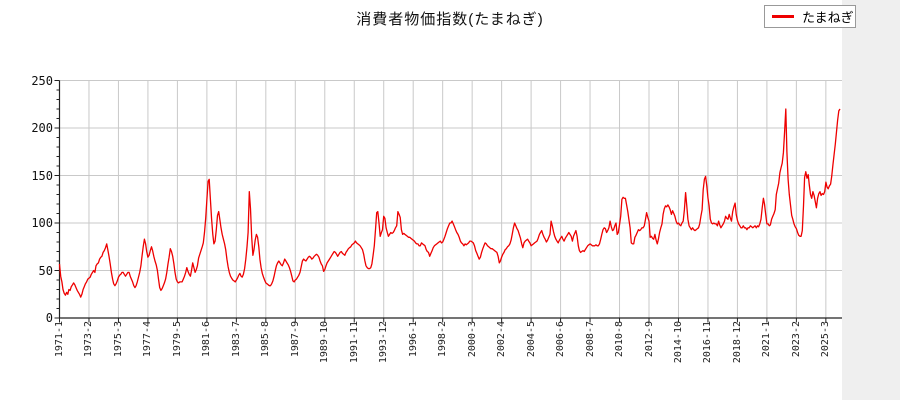  What do you see at coordinates (384, 342) in the screenshot?
I see `x-axis-label: 1993-12` at bounding box center [384, 342].